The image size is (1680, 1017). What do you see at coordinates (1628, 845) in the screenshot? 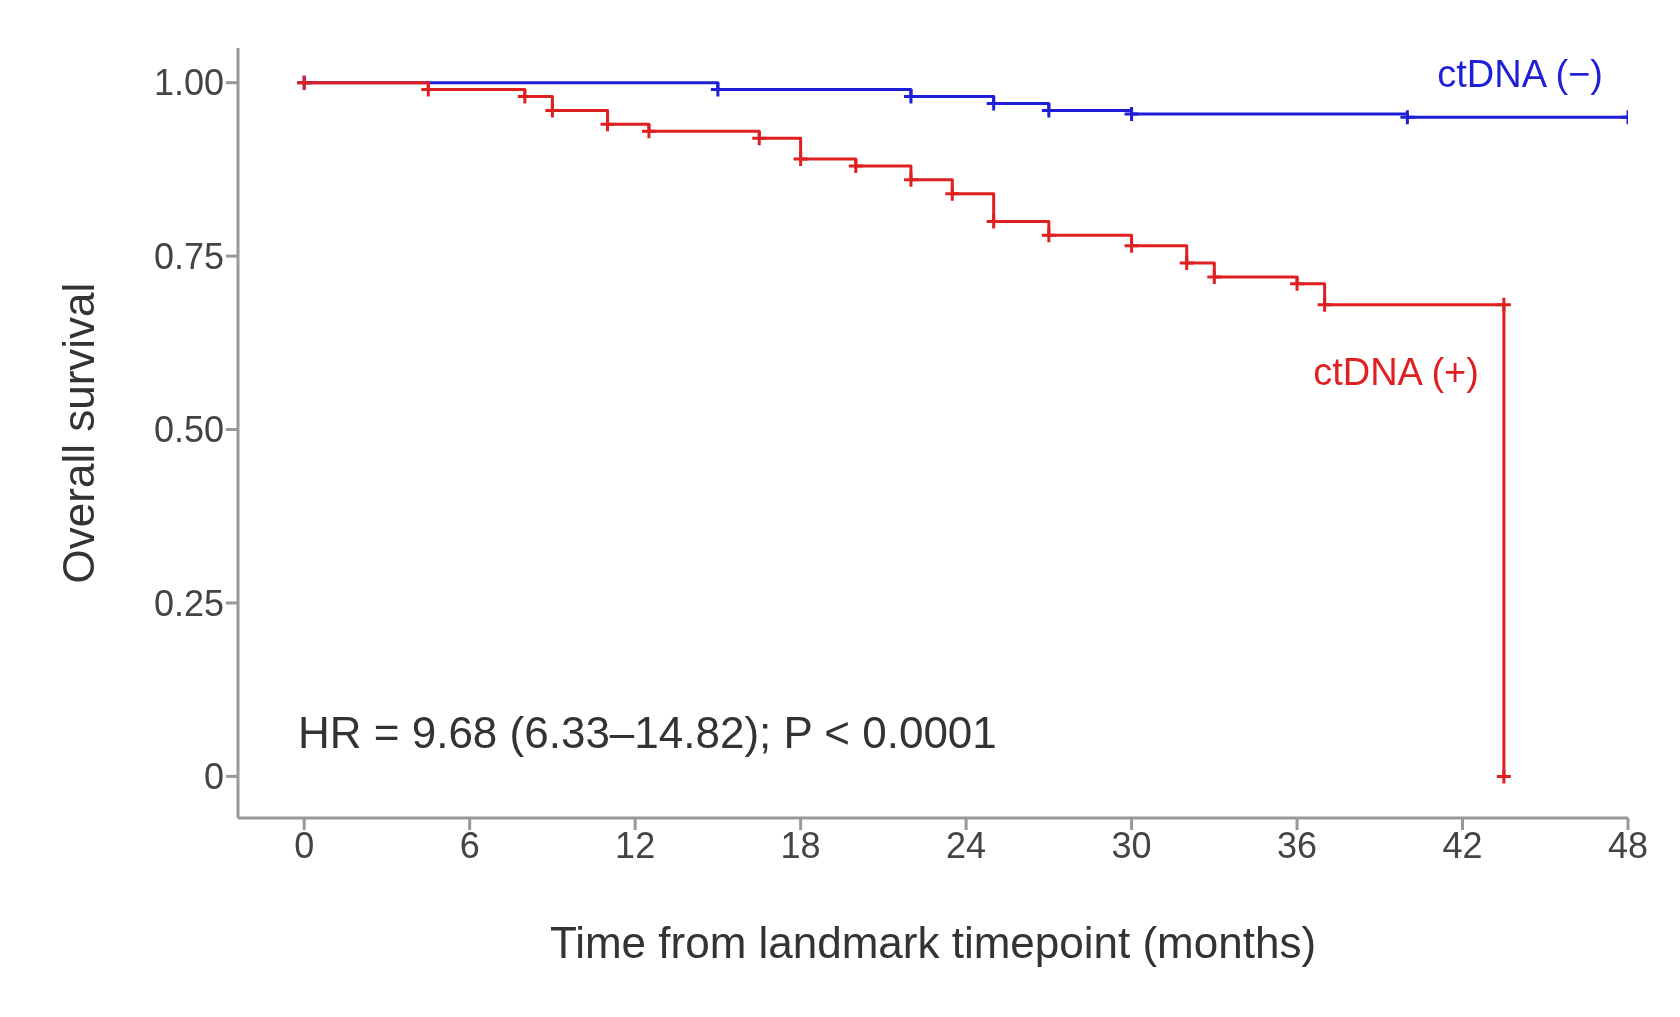
I see `x-tick-label: 48` at bounding box center [1628, 845].